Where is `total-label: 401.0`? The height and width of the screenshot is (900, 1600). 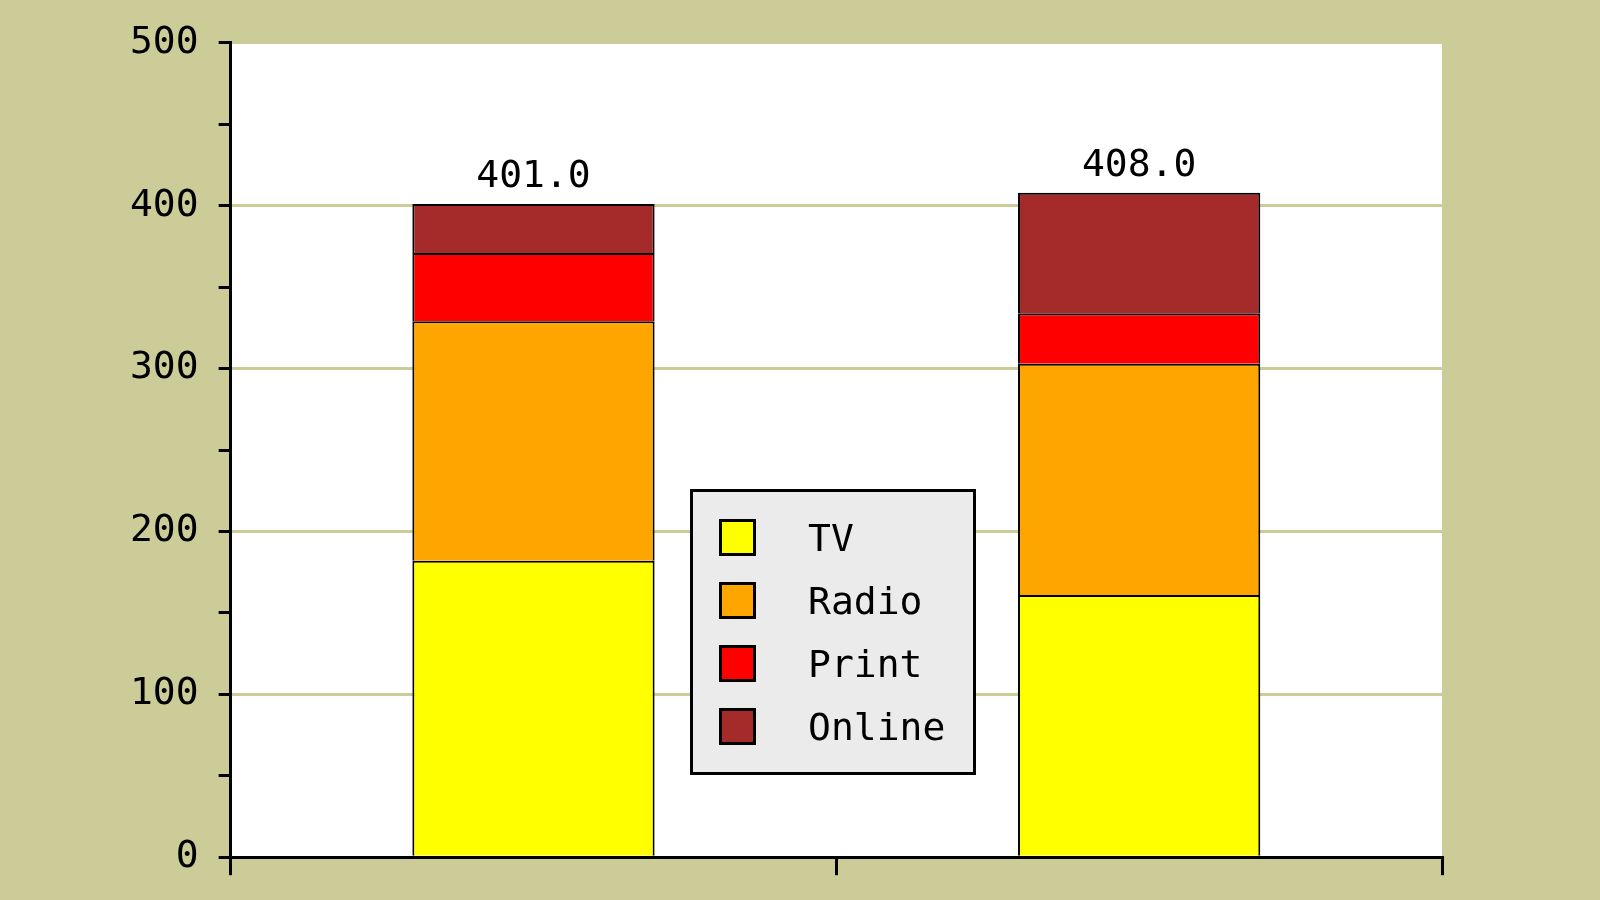
total-label: 401.0 is located at coordinates (533, 173).